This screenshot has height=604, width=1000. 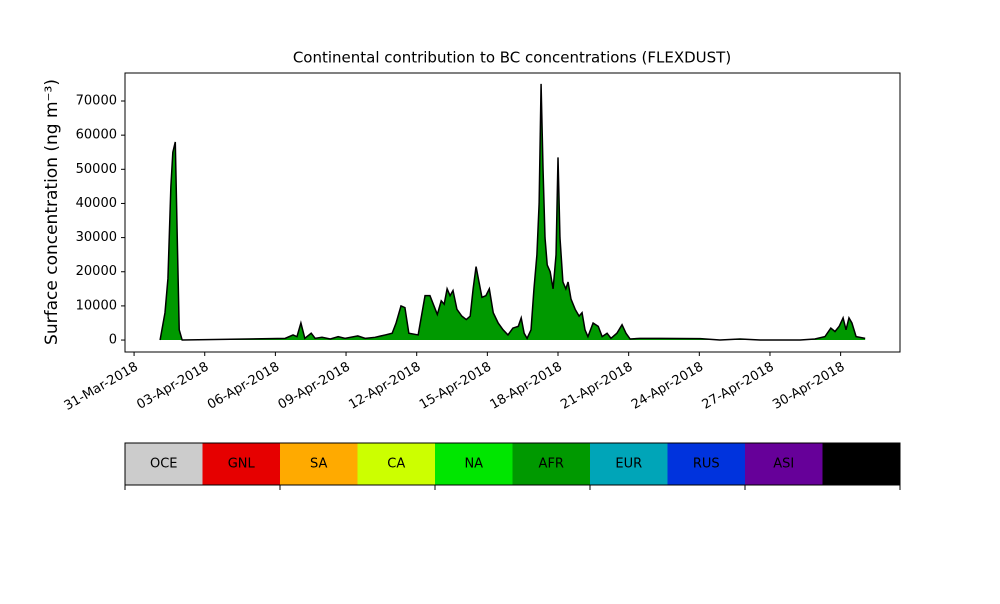 I want to click on y-tick-label: 10000, so click(x=96, y=305).